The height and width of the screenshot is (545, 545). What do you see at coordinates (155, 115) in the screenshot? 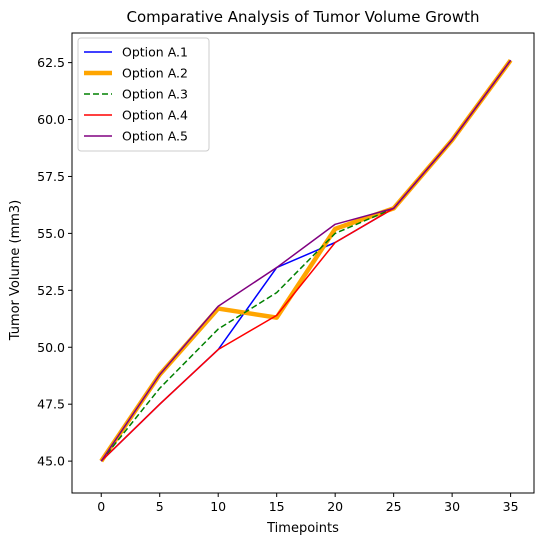
I see `legend-label: Option A.4` at bounding box center [155, 115].